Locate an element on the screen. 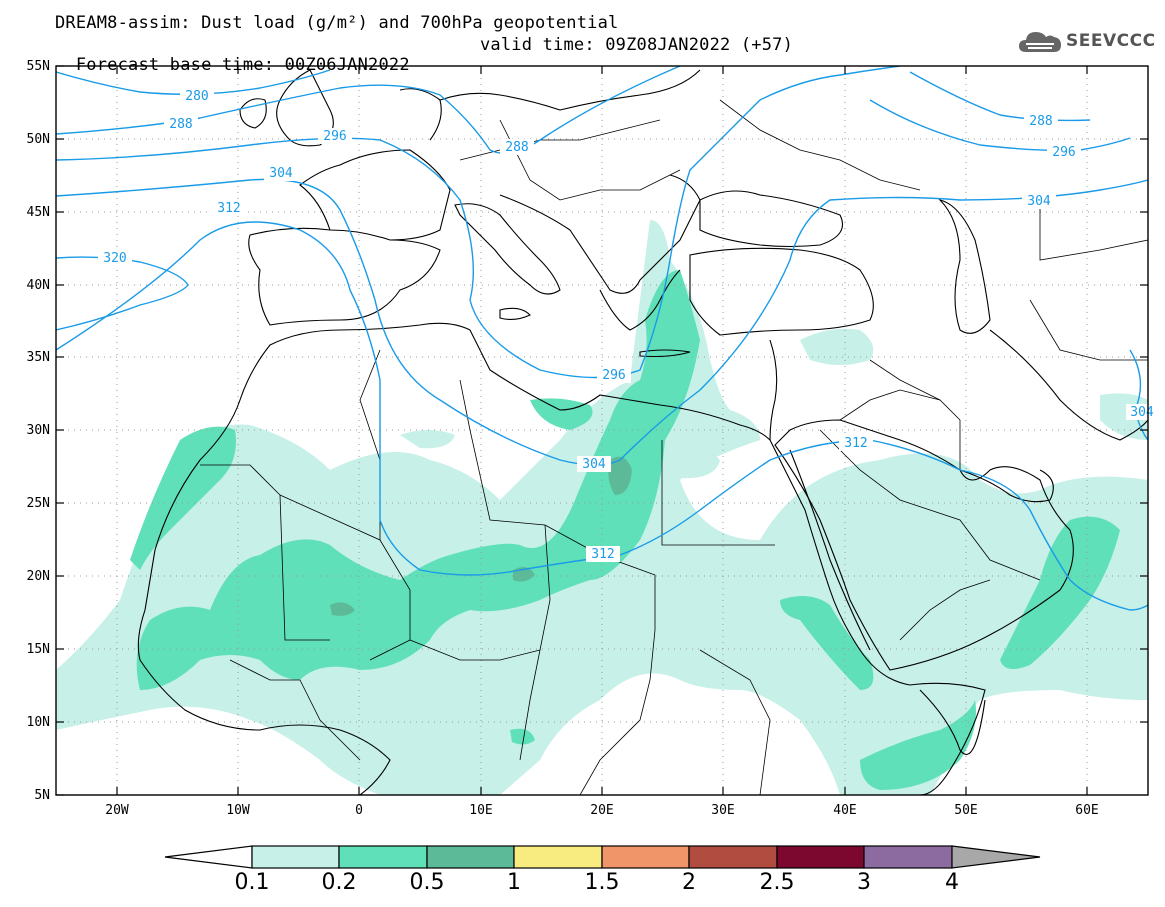 This screenshot has height=907, width=1165. lon-label: 60E is located at coordinates (1086, 810).